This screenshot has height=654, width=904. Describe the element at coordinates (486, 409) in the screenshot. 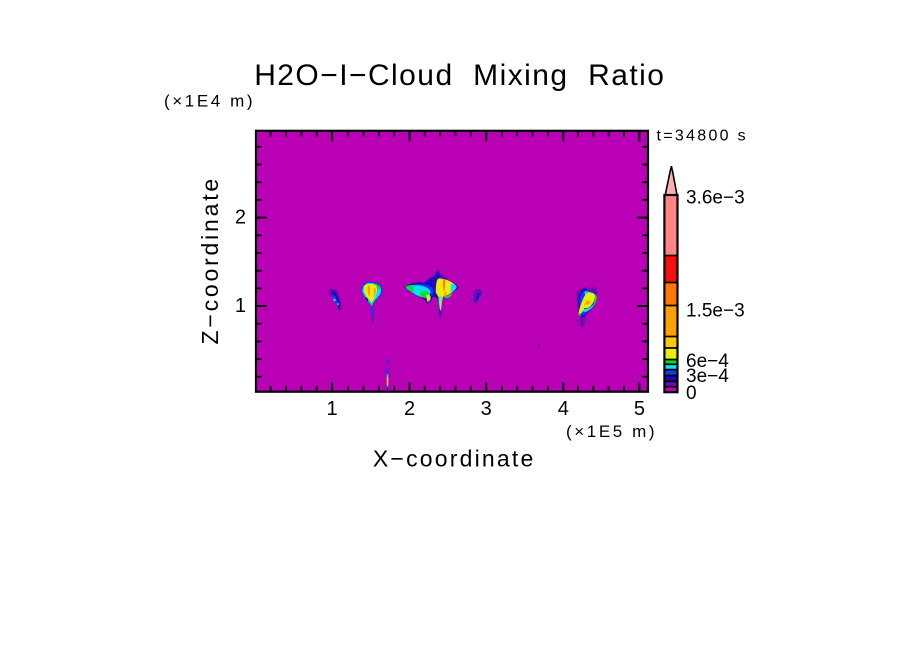

I see `svg-text: 3` at that location.